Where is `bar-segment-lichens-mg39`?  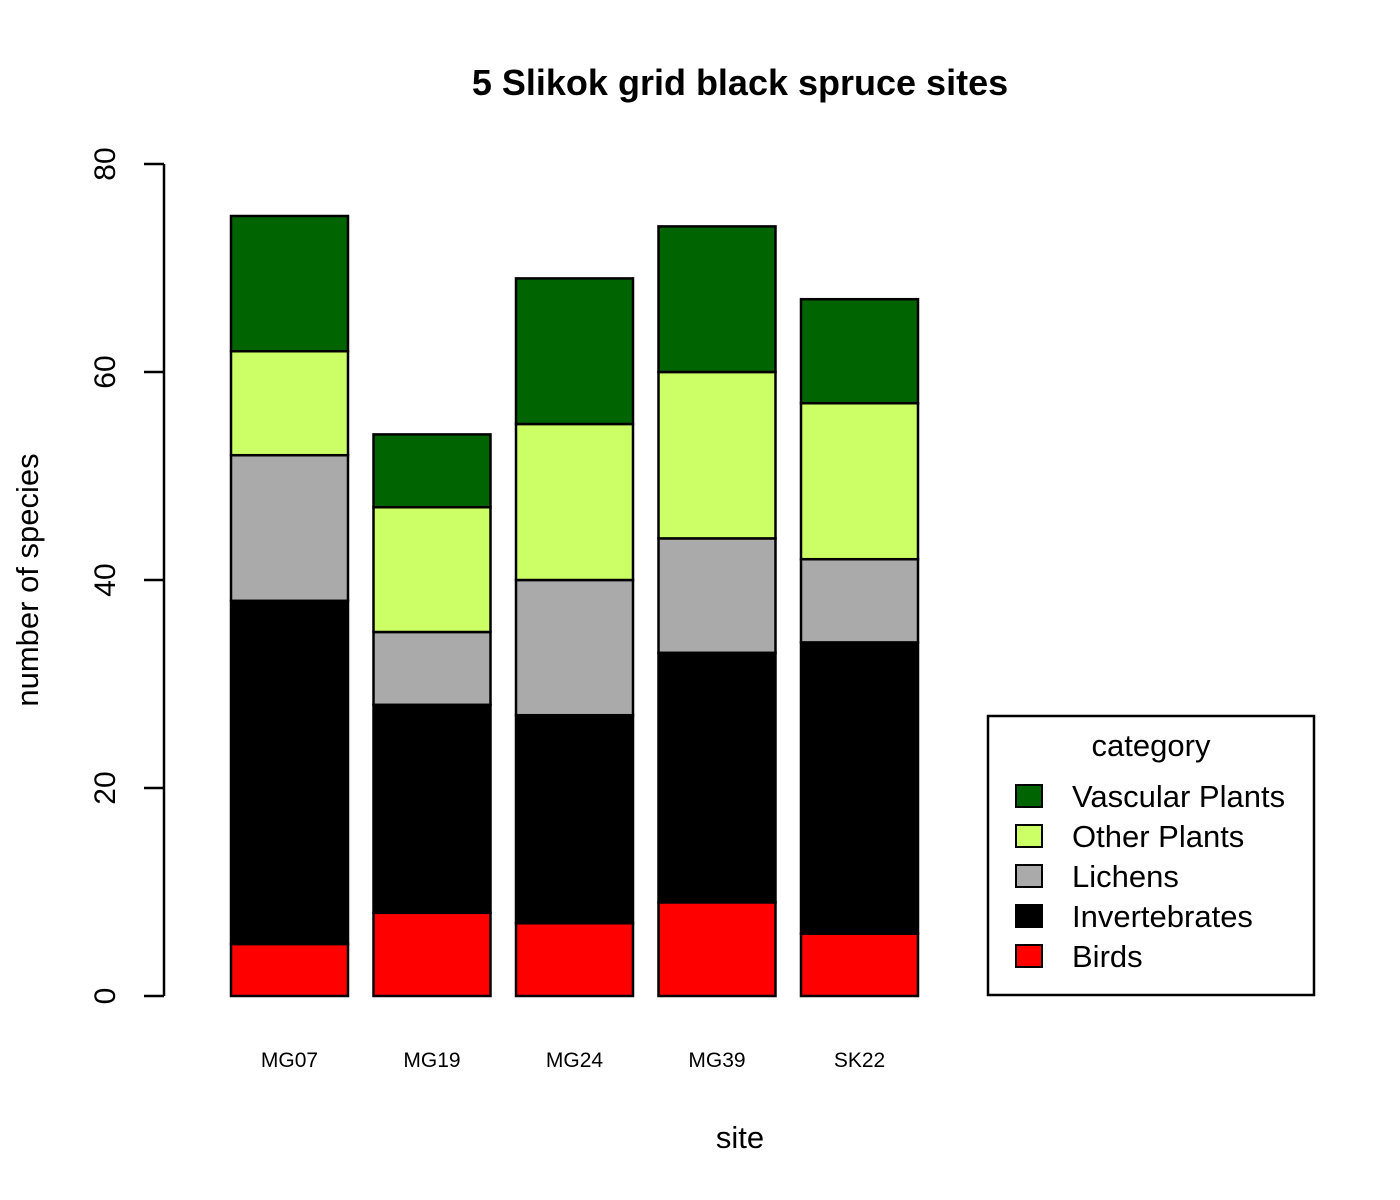
bar-segment-lichens-mg39 is located at coordinates (717, 596).